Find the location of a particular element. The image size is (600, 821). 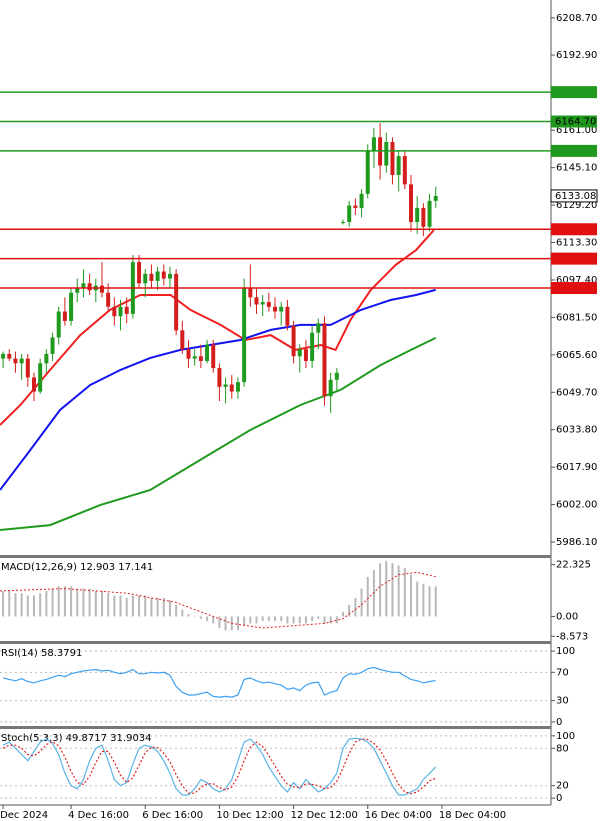

current-price-label: 6133.08 is located at coordinates (575, 196).